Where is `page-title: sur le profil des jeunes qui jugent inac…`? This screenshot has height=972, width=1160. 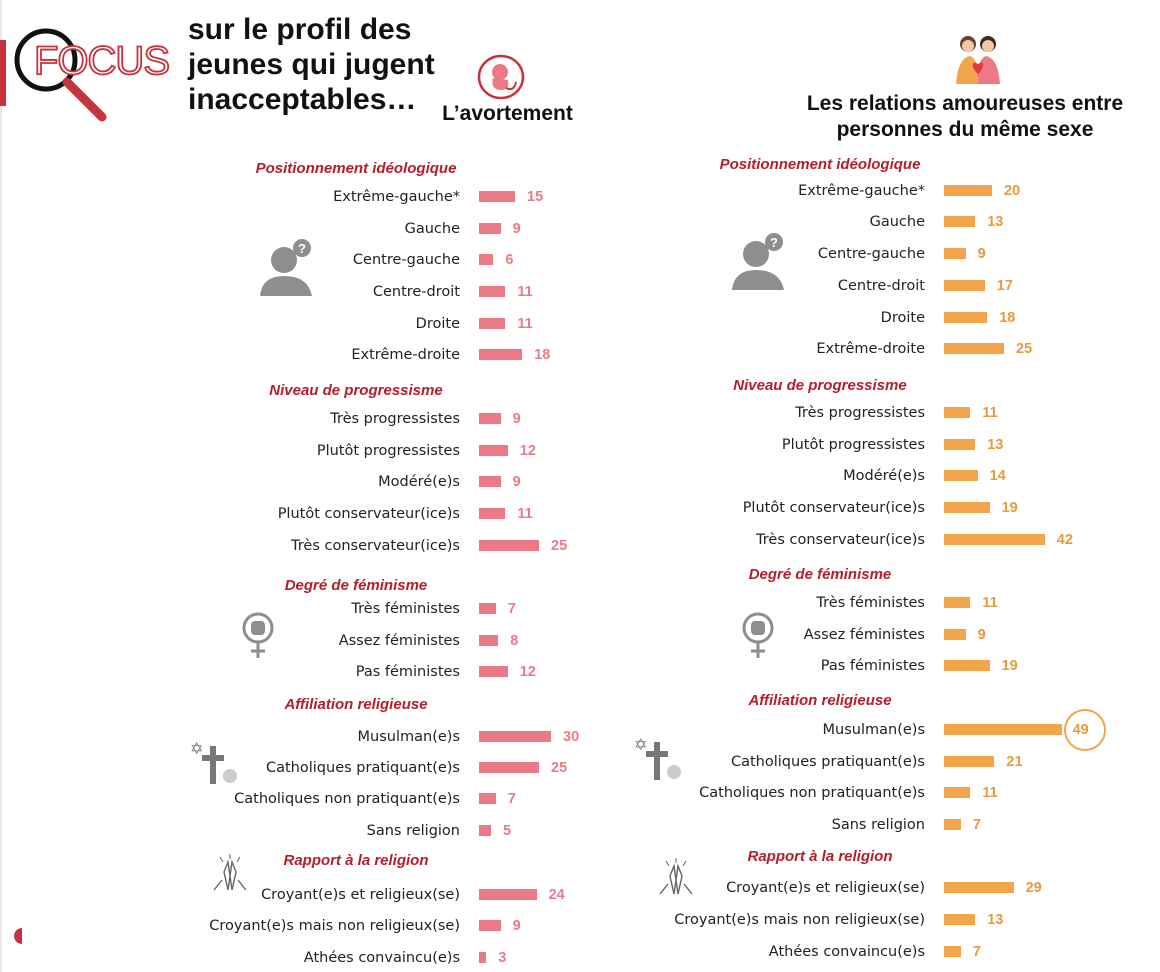
page-title: sur le profil des jeunes qui jugent inac… is located at coordinates (318, 64).